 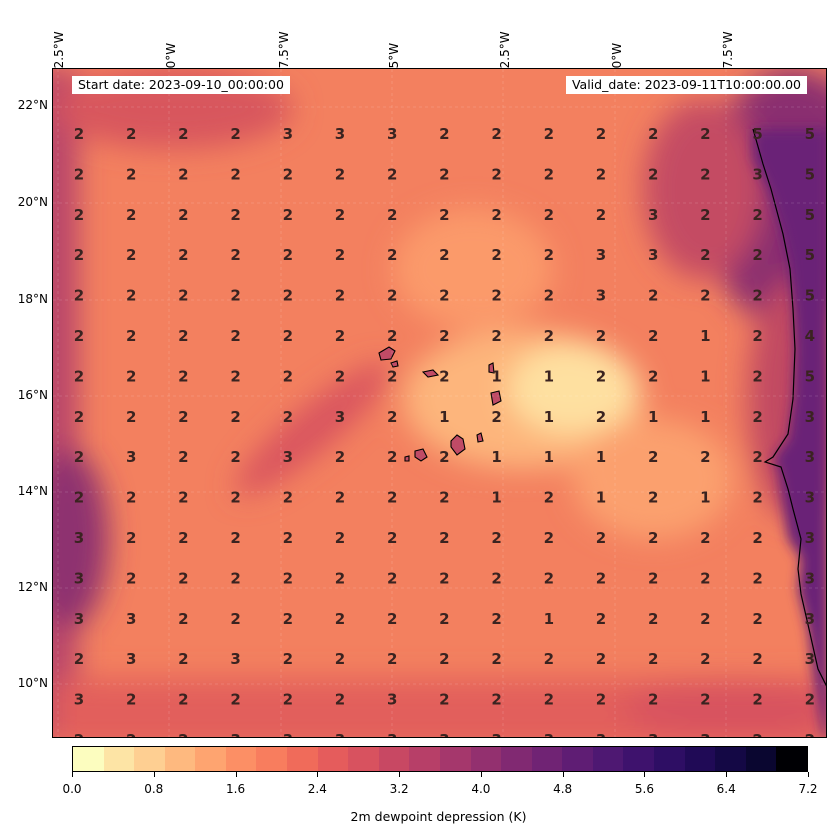 I want to click on colorbar-tick-label: 2.4, so click(x=317, y=789).